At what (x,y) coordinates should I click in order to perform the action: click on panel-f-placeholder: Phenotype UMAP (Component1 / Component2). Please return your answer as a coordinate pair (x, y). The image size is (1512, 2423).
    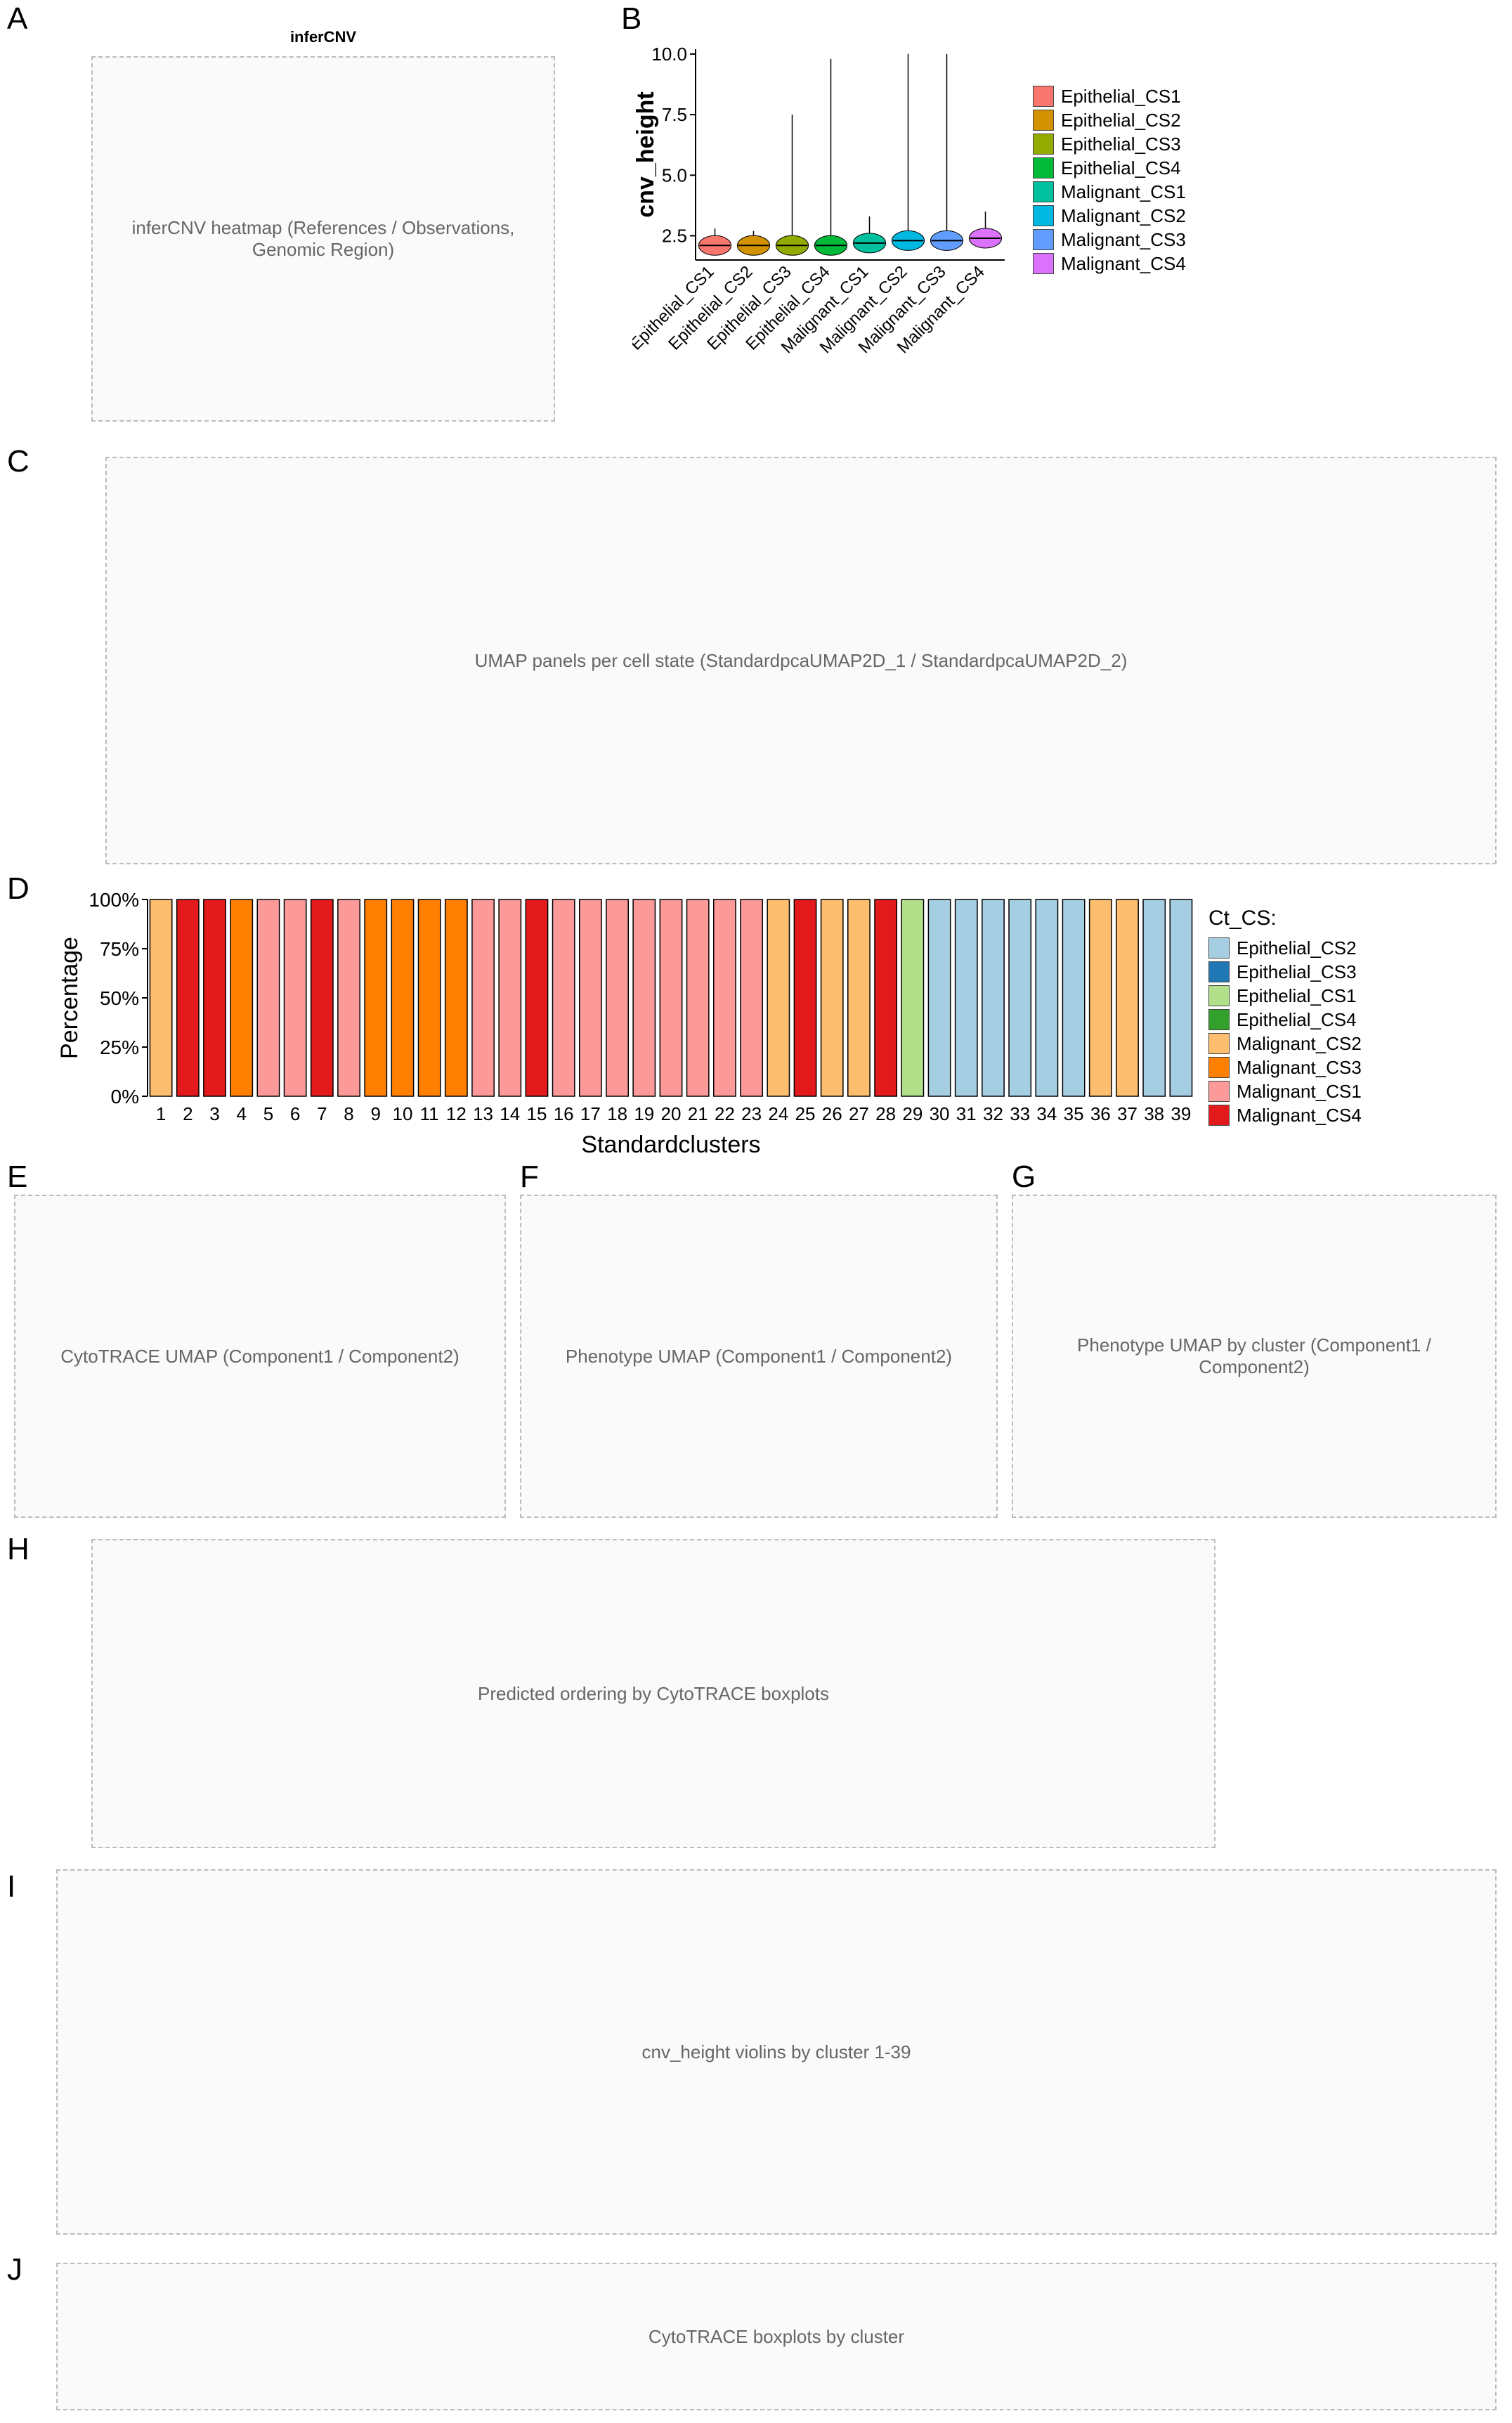
    Looking at the image, I should click on (759, 1357).